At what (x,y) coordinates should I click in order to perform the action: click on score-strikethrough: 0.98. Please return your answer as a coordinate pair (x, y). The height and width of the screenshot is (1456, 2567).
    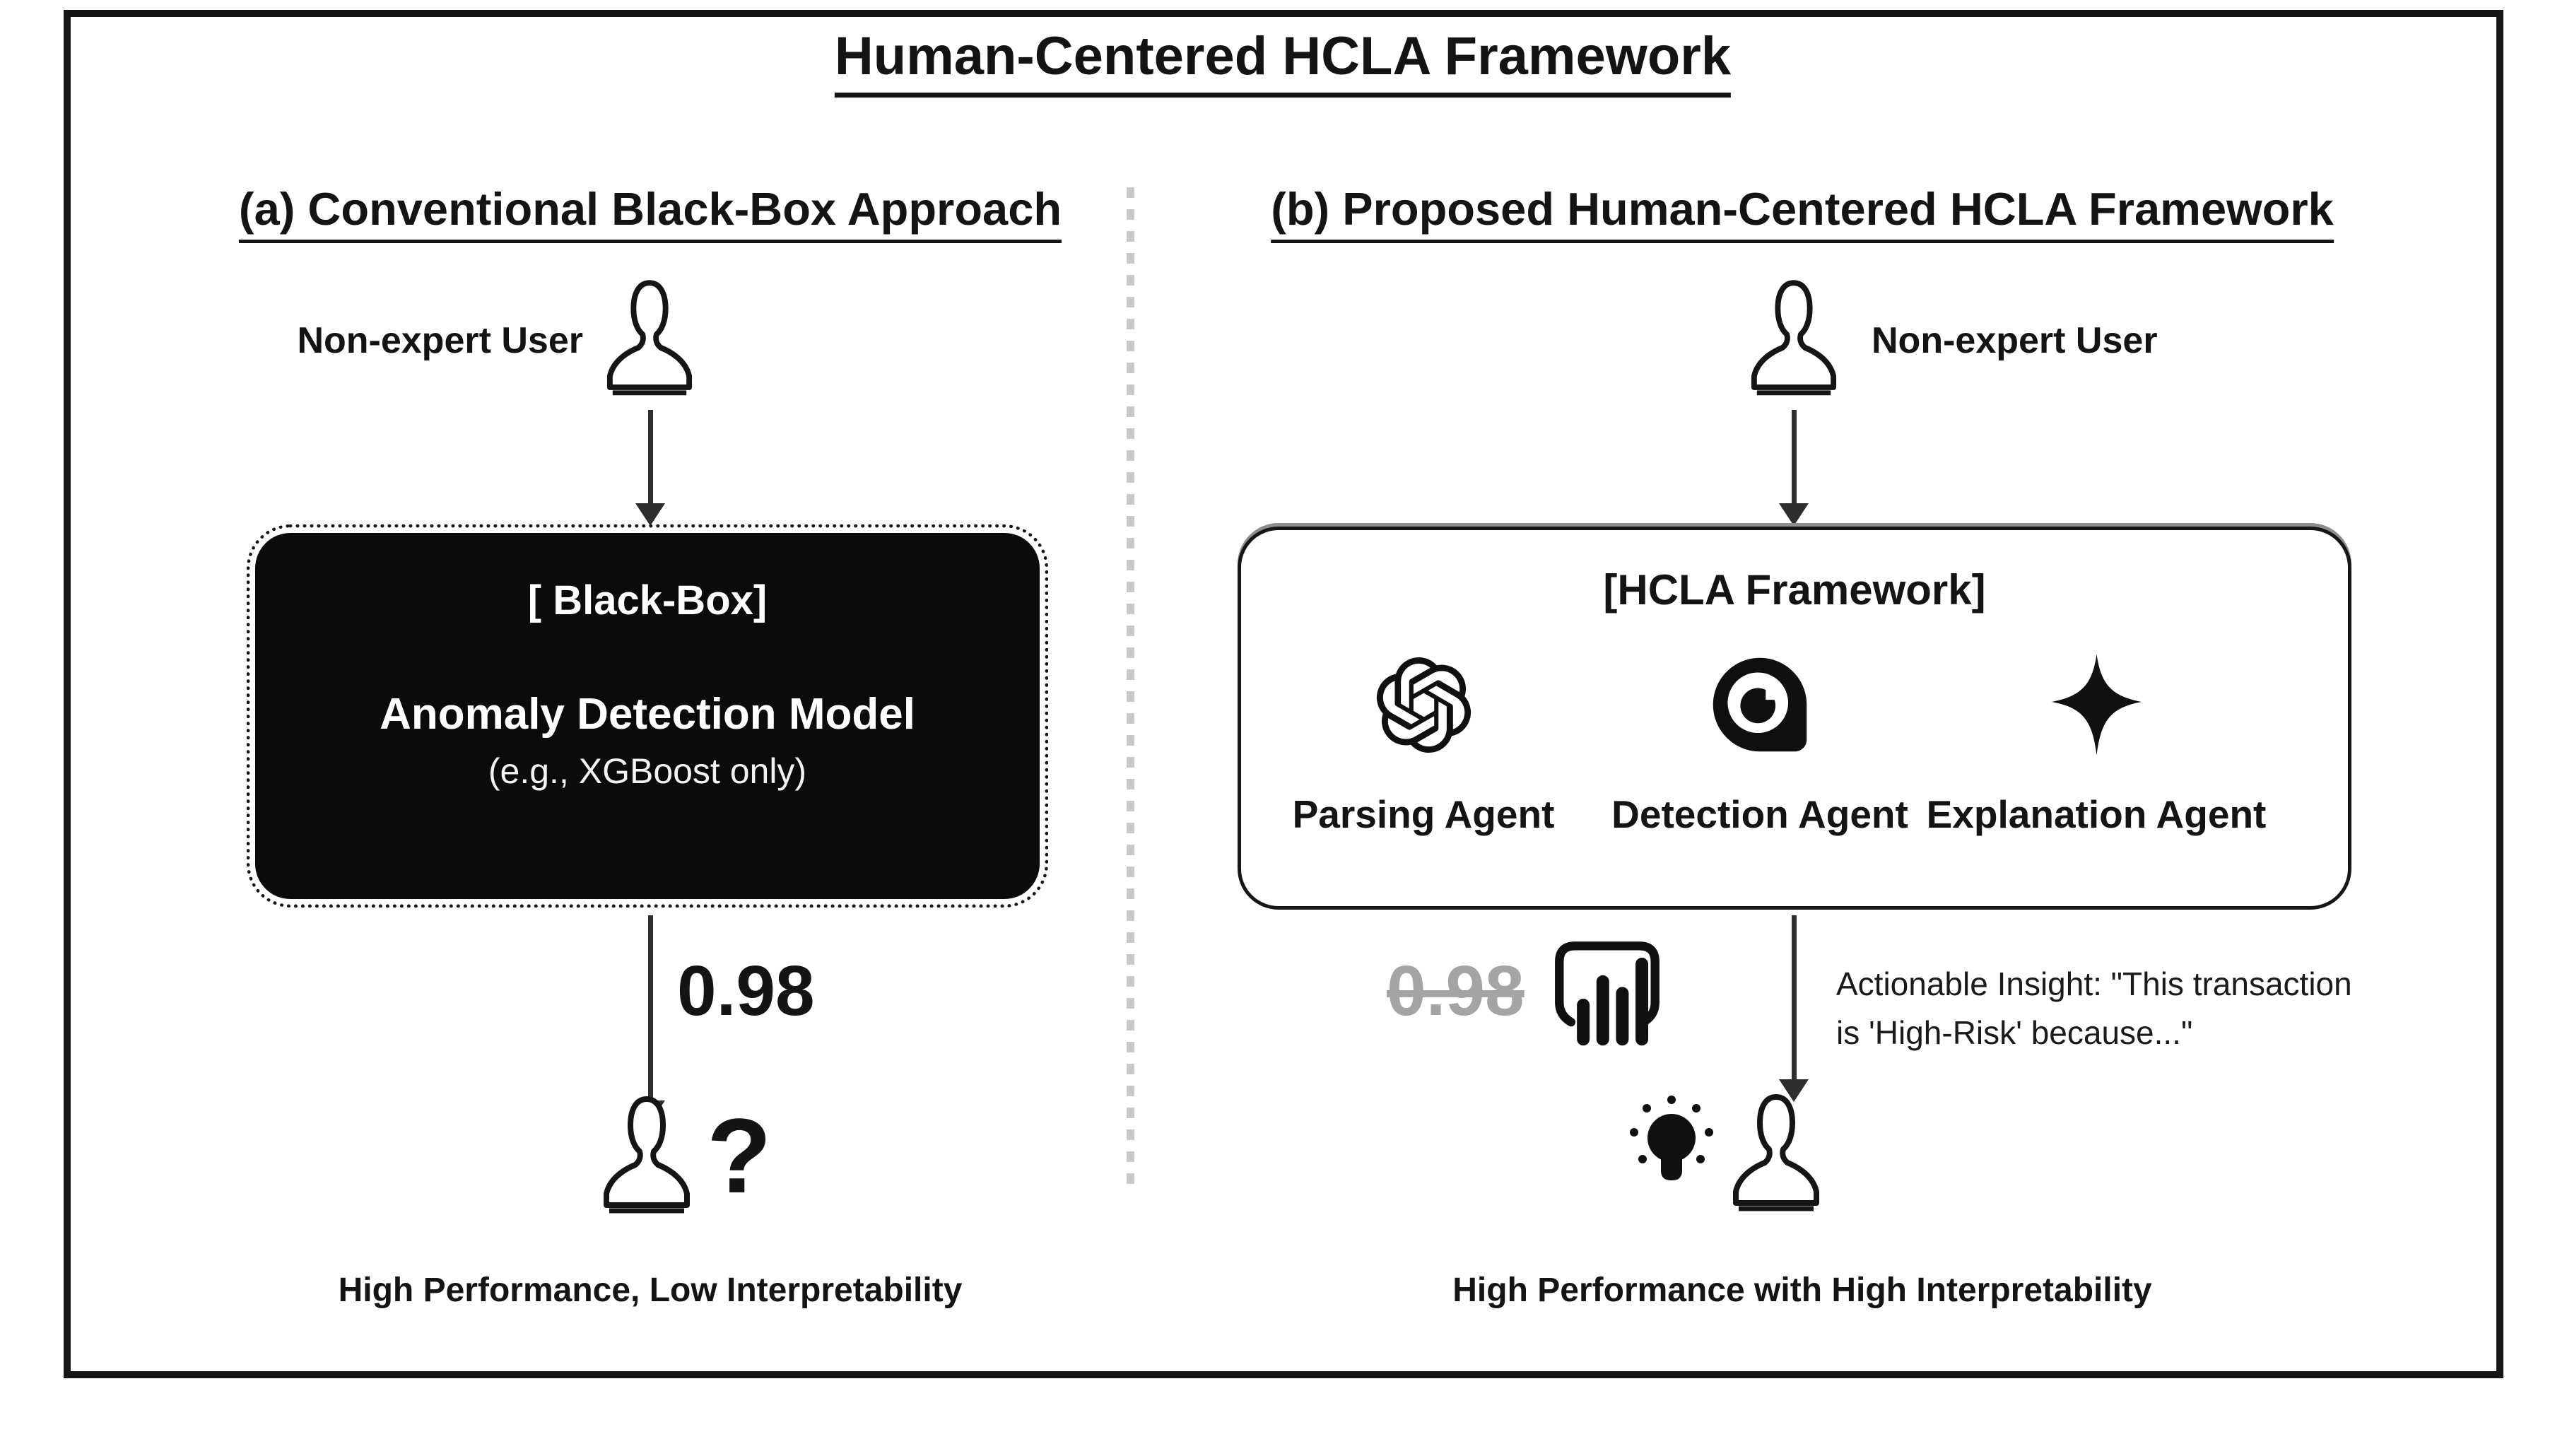
    Looking at the image, I should click on (1456, 991).